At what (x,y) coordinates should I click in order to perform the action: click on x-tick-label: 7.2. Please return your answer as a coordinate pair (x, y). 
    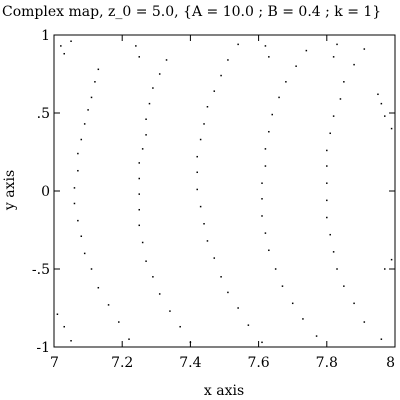
    Looking at the image, I should click on (122, 363).